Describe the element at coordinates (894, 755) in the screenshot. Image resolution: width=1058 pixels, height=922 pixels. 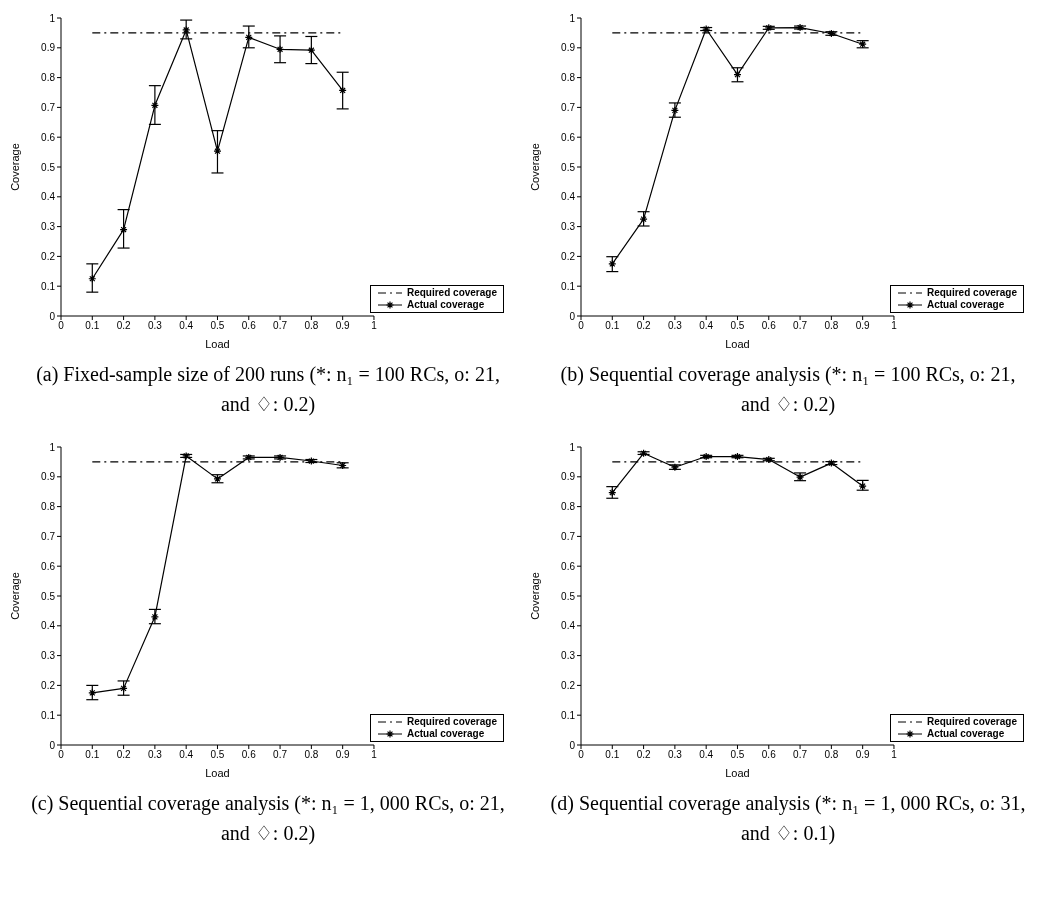
I see `x-tick-label: 1` at that location.